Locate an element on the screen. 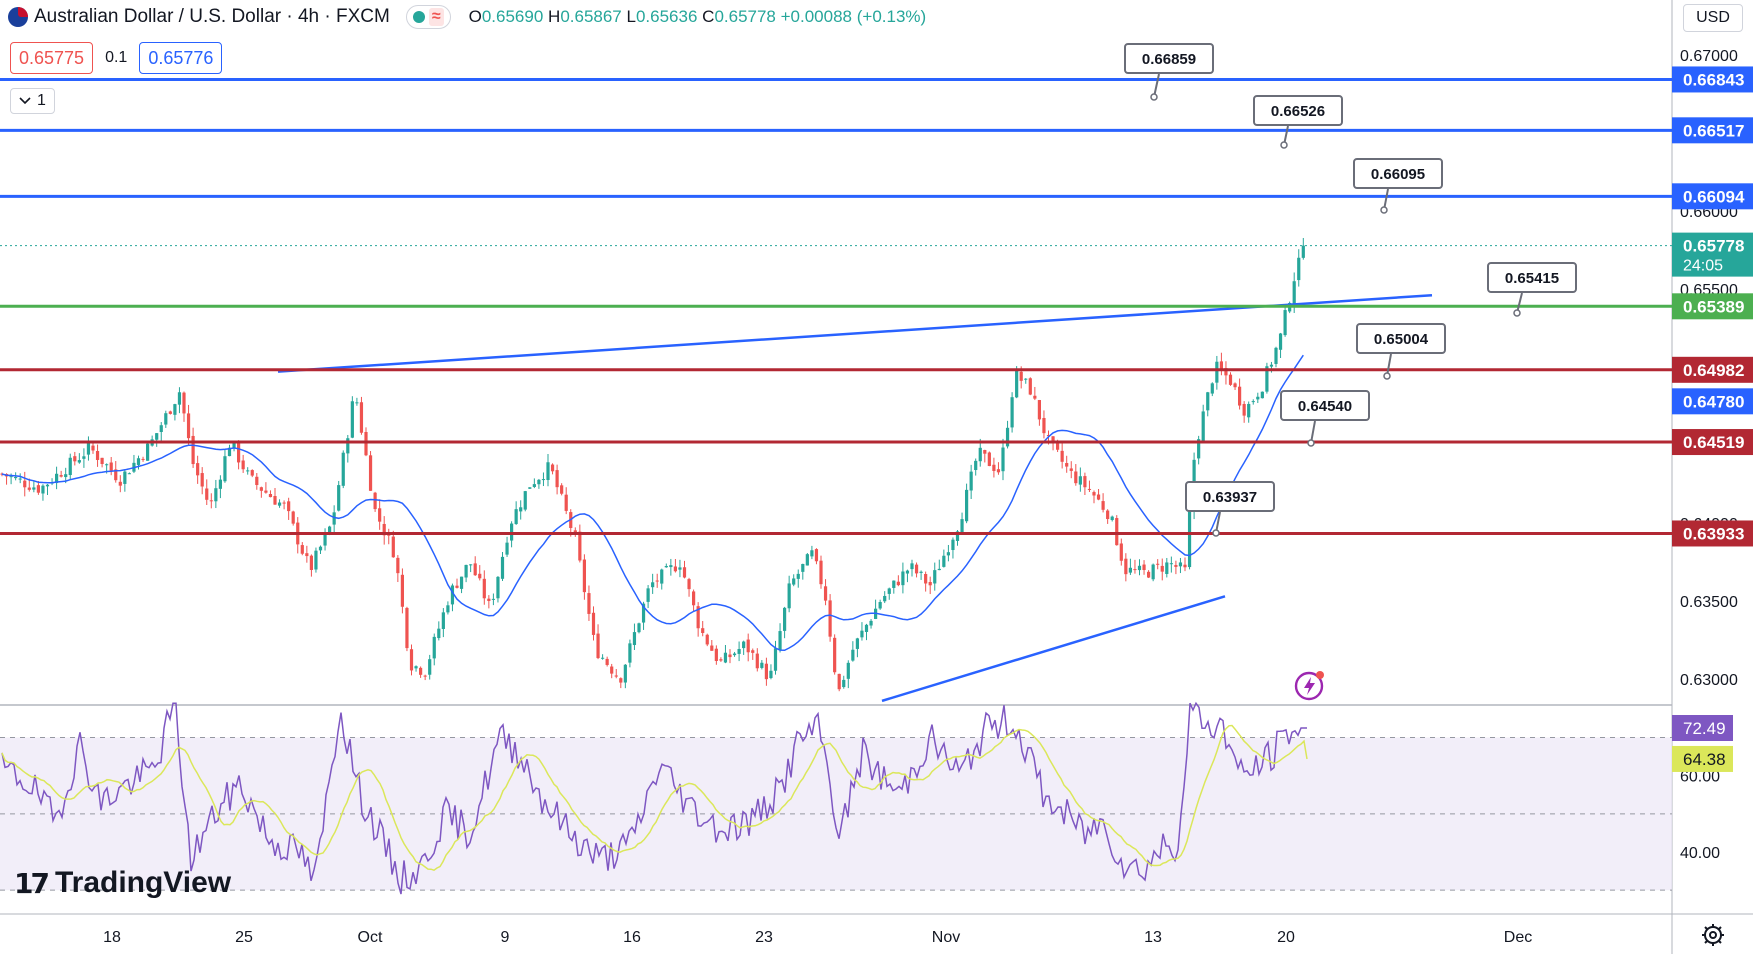 The width and height of the screenshot is (1753, 954). time-axis-tick: Nov is located at coordinates (946, 937).